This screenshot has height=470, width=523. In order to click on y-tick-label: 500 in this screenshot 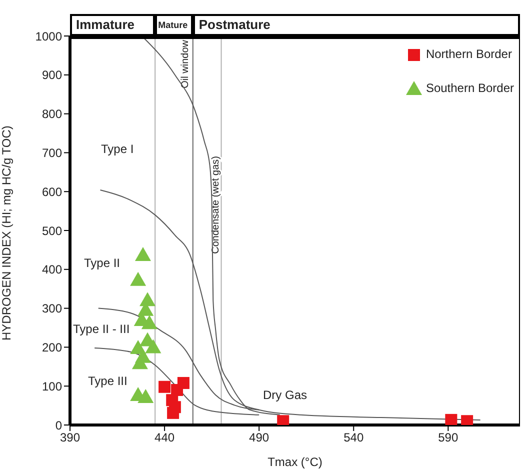, I will do `click(52, 231)`.